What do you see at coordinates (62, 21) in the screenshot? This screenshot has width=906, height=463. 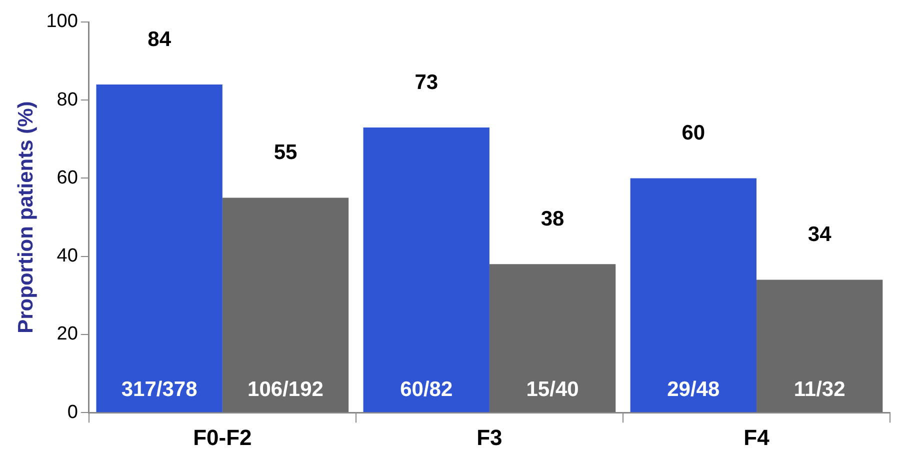 I see `y-tick-label: 100` at bounding box center [62, 21].